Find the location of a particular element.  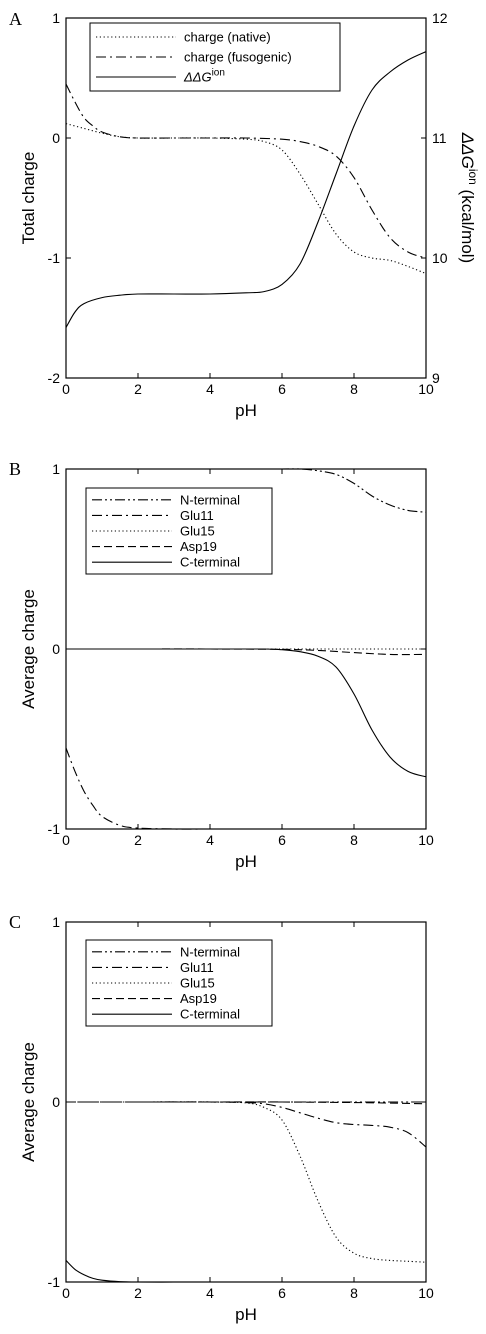

panel-a-y2tick-label: 10 is located at coordinates (440, 258).